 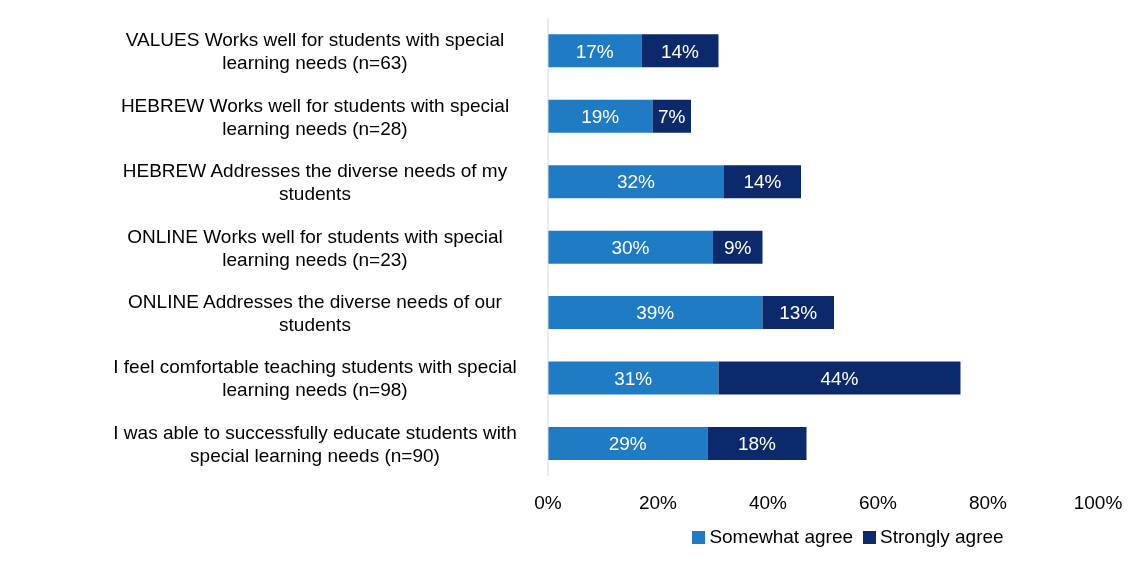 I want to click on y-tick-label: HEBREW Works well for students with special learning needs (n=28), so click(x=315, y=116).